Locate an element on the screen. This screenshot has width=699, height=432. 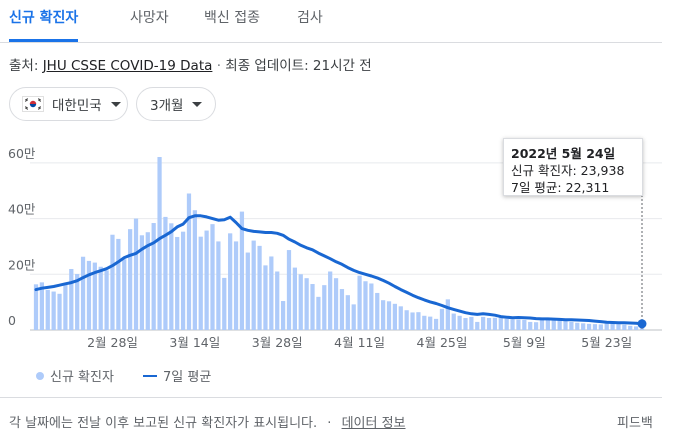
korea-flag-icon is located at coordinates (33, 104).